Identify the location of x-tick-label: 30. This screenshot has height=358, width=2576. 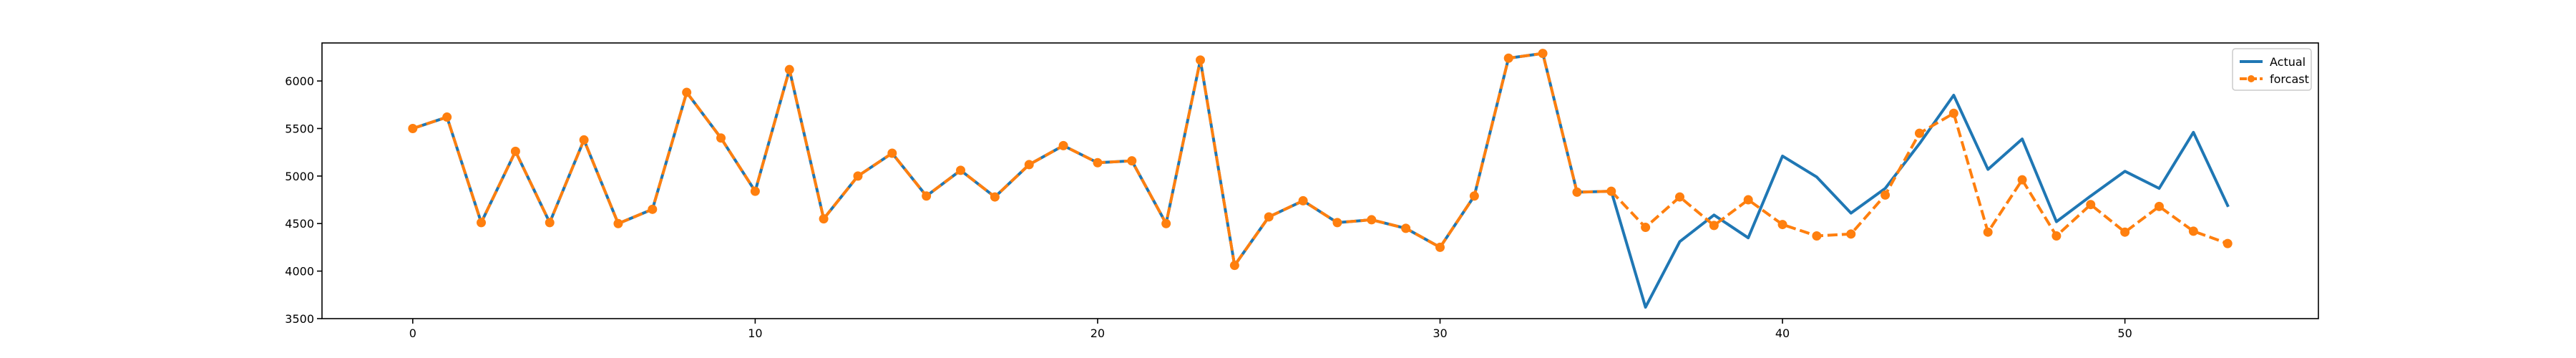
(1440, 333).